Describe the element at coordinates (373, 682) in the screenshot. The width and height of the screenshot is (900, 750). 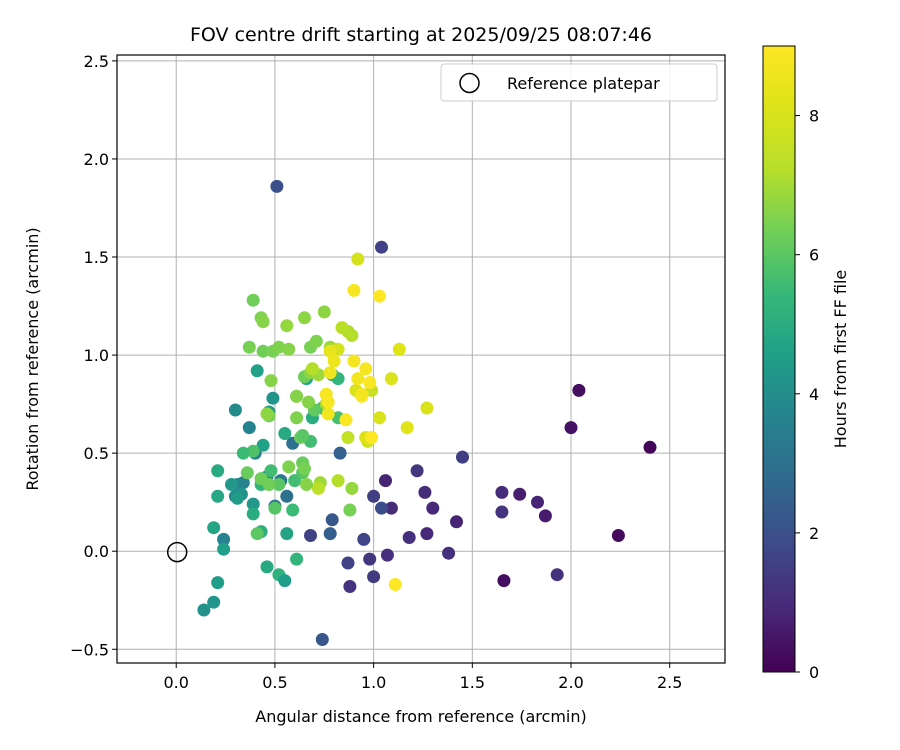
I see `x-tick-label: 1.0` at that location.